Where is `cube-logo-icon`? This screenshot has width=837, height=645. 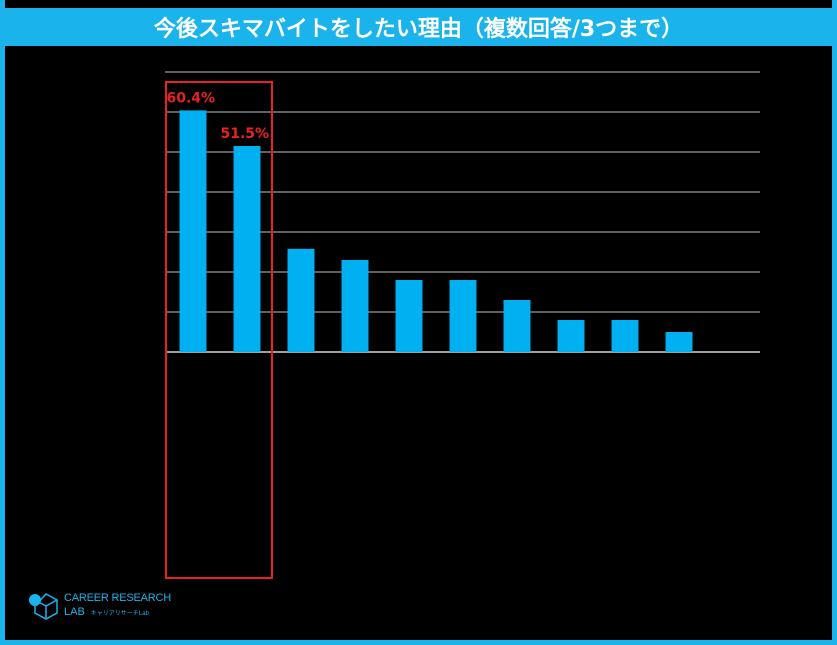 cube-logo-icon is located at coordinates (43, 606).